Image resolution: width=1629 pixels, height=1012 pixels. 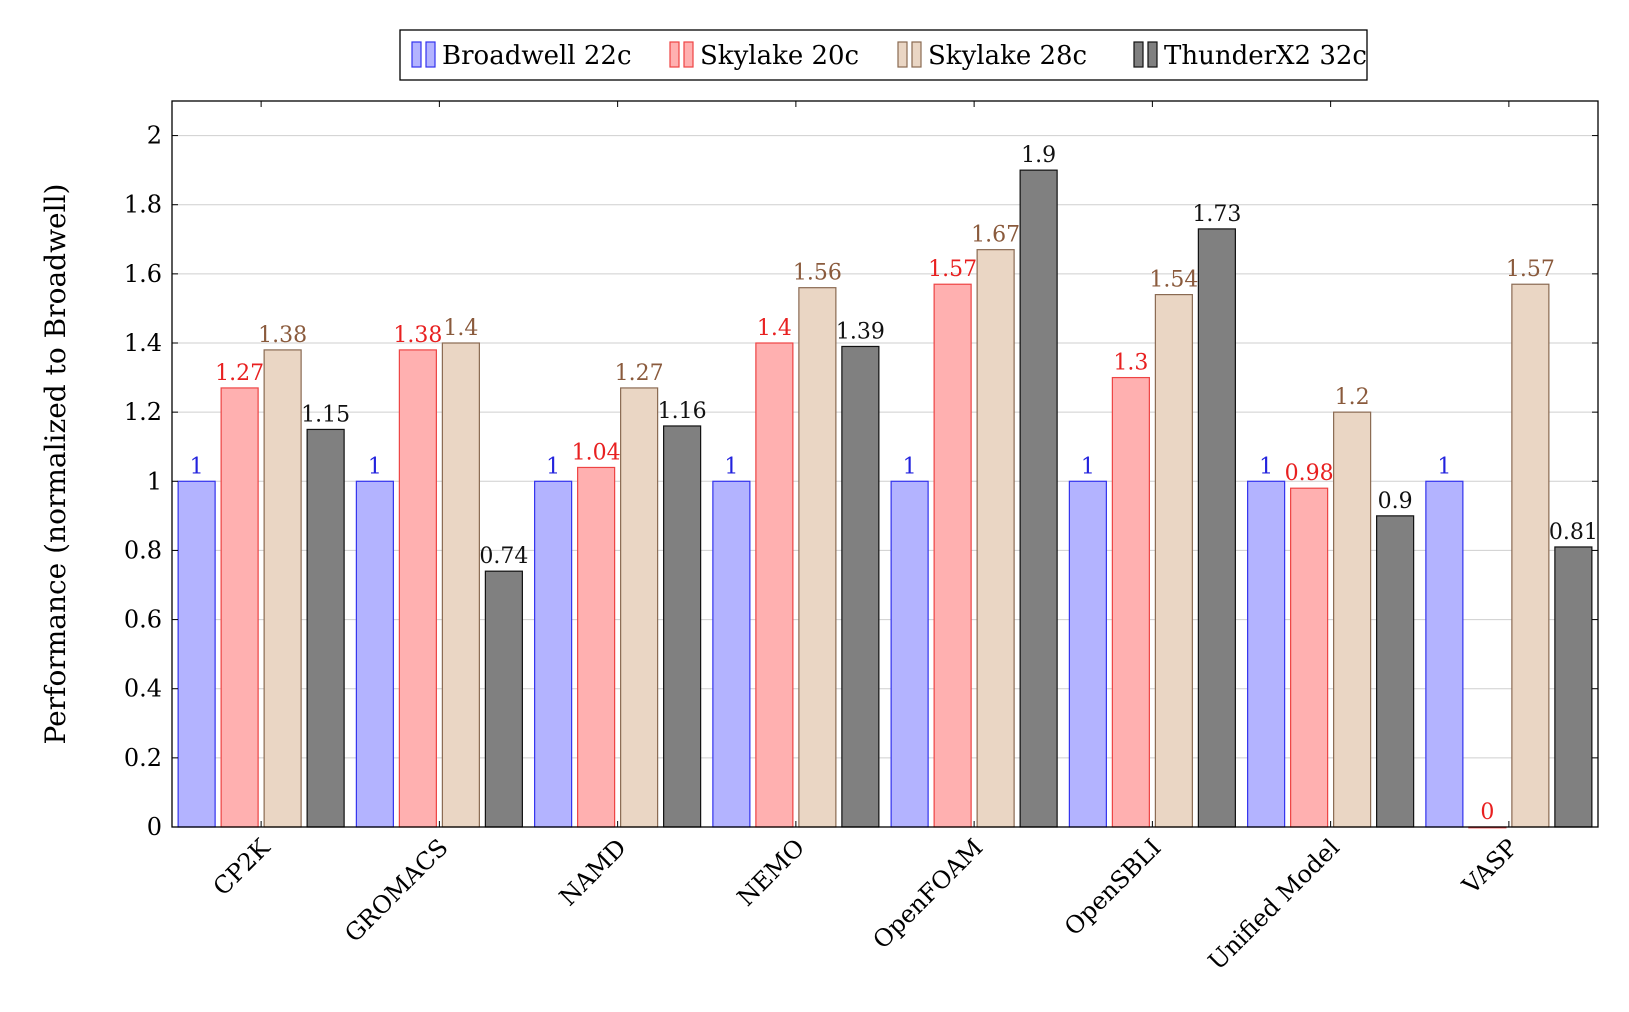 I want to click on y-tick-label: 1.8, so click(x=143, y=205).